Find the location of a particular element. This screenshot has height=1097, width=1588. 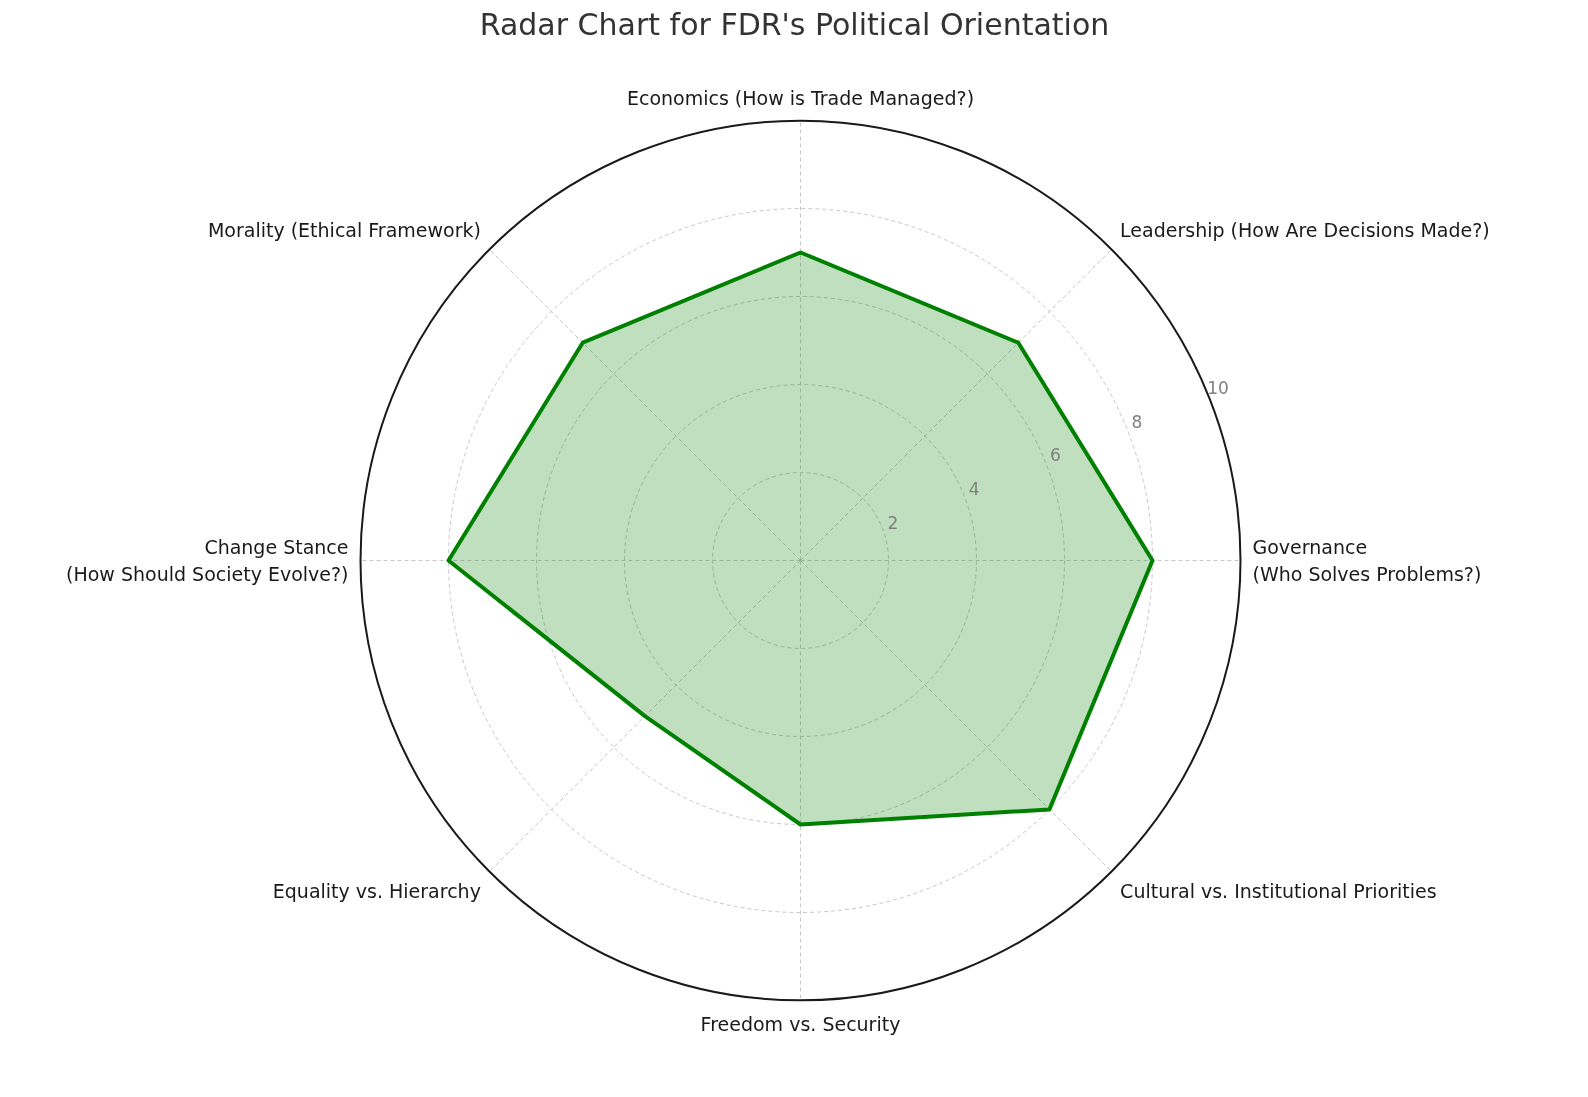

spoke-label: Freedom vs. Security is located at coordinates (800, 1023).